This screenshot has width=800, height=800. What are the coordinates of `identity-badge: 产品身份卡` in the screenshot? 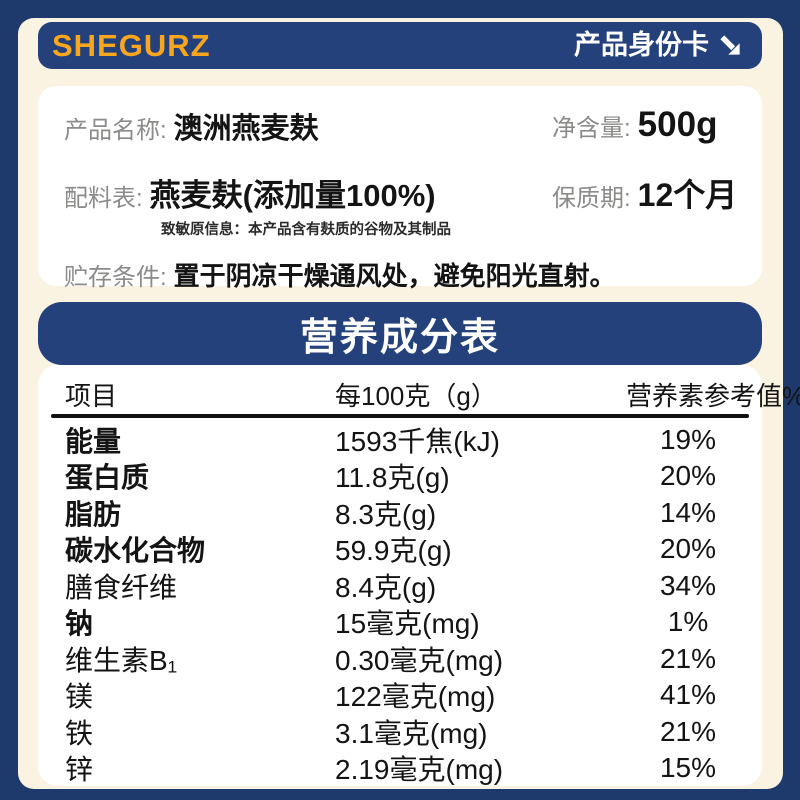 It's located at (659, 45).